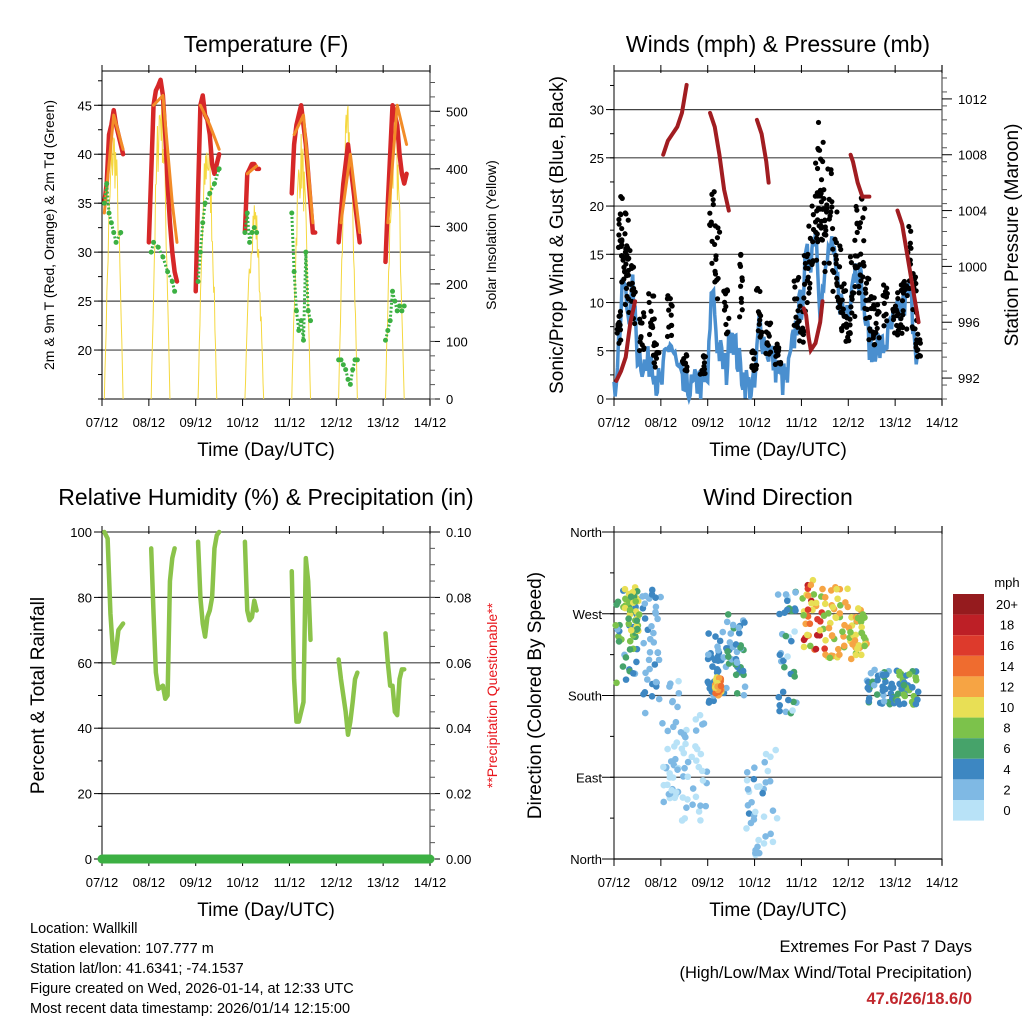 The height and width of the screenshot is (1024, 1024). Describe the element at coordinates (585, 696) in the screenshot. I see `y-tick-label: South` at that location.